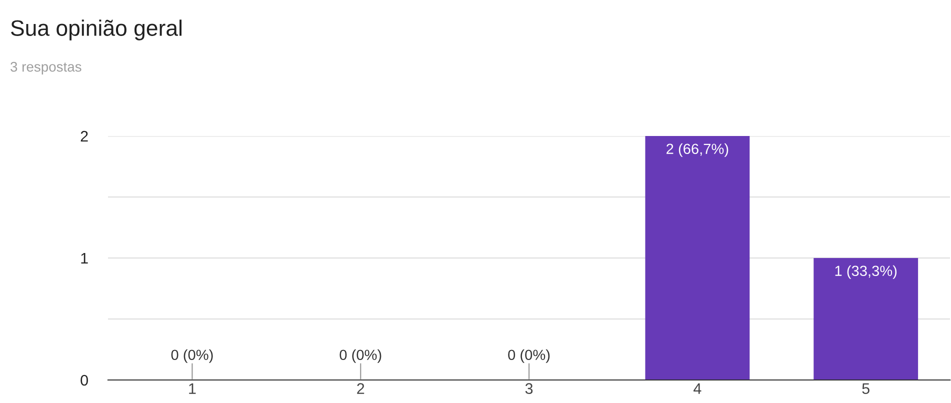  I want to click on y-tick-label: 2, so click(84, 136).